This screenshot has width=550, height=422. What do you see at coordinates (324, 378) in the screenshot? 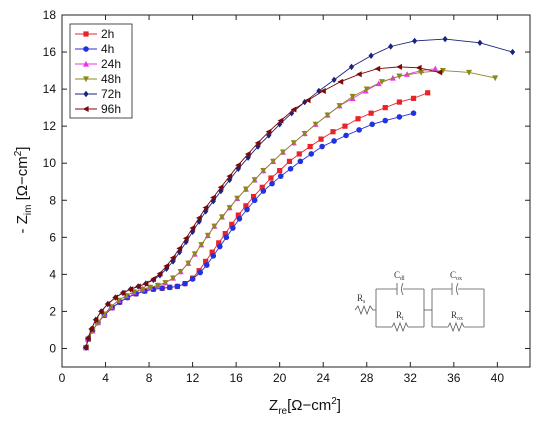
I see `x-tick-label: 24` at bounding box center [324, 378].